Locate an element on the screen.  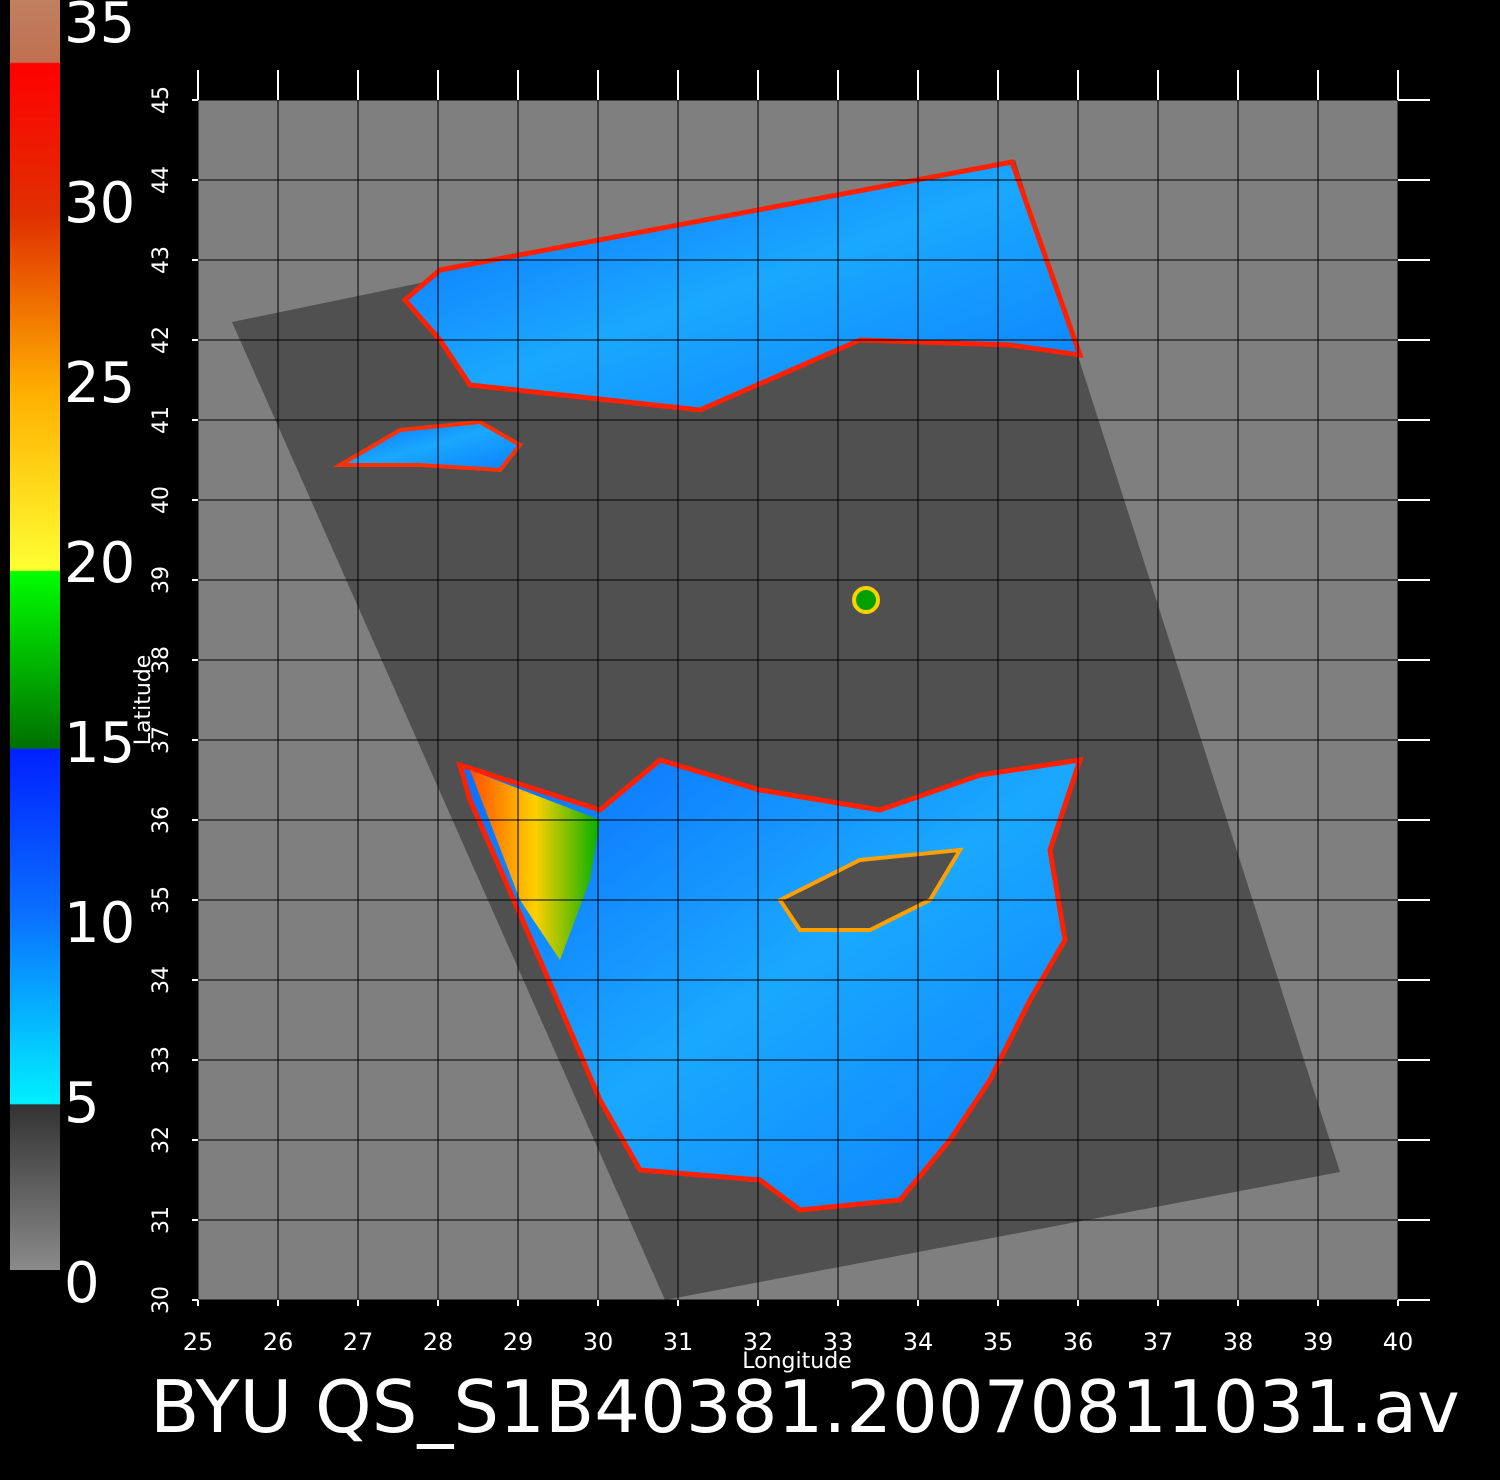
colorbar-tick-label: 35 is located at coordinates (99, 28).